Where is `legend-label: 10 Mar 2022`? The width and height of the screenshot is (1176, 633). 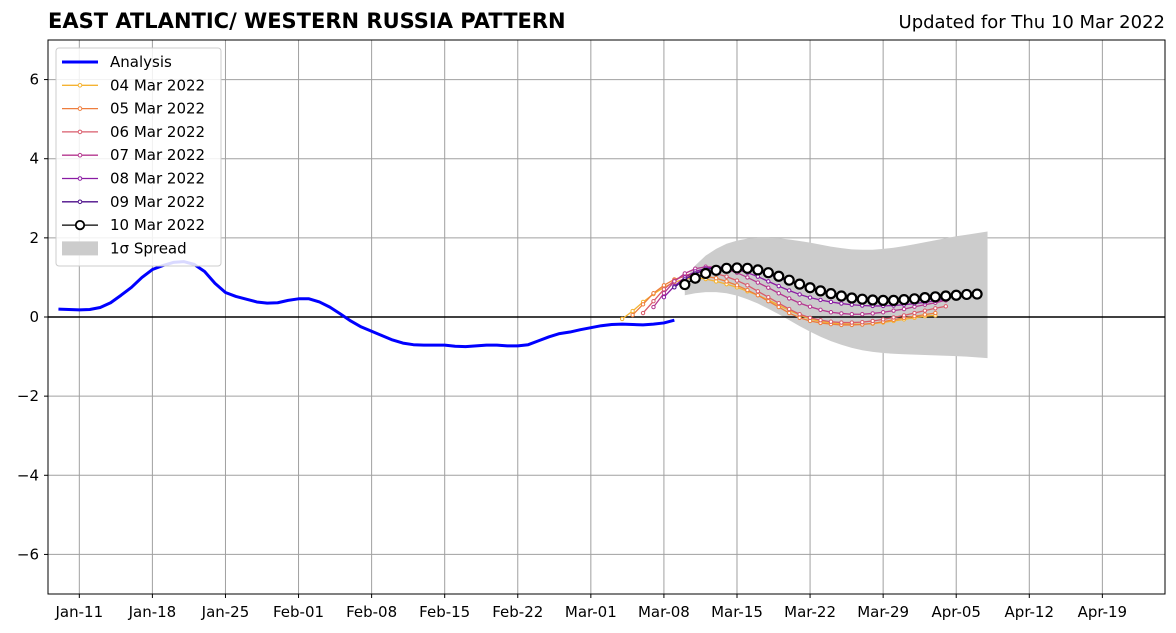 legend-label: 10 Mar 2022 is located at coordinates (157, 225).